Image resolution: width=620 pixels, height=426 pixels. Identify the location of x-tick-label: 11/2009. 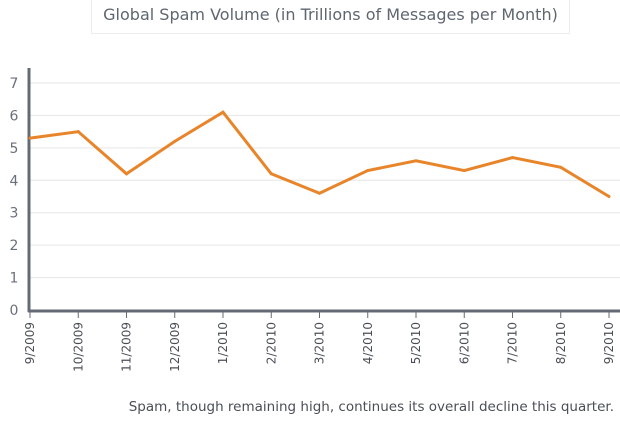
(127, 347).